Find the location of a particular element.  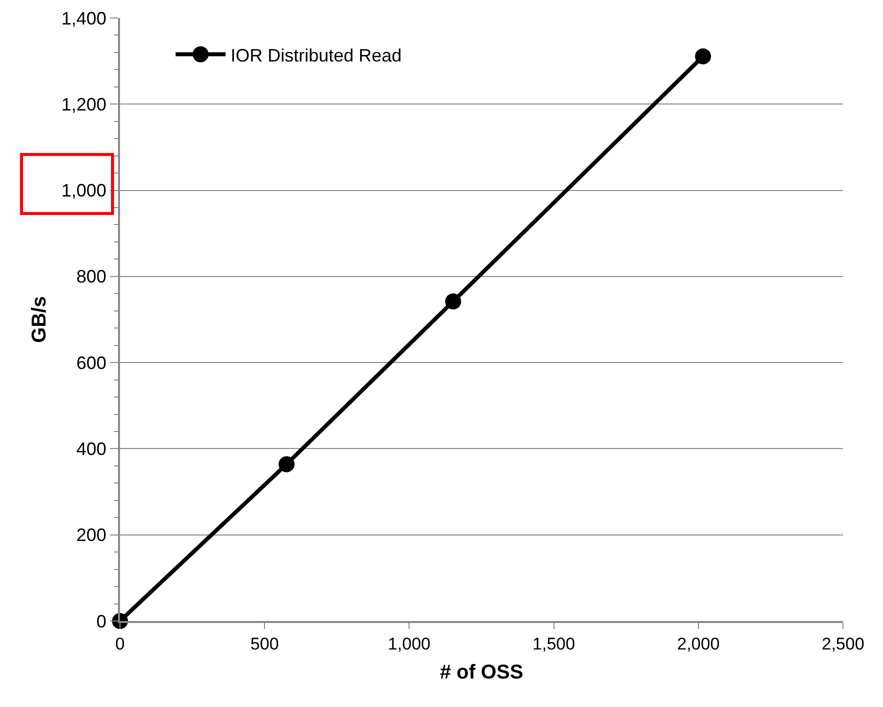

y-tick-label: 600 is located at coordinates (91, 362).